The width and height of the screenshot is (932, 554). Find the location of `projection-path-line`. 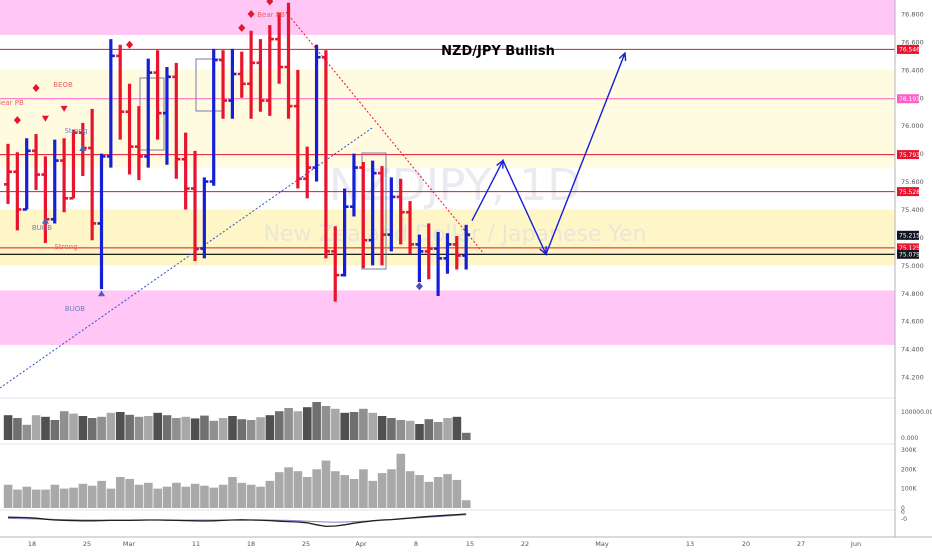

projection-path-line is located at coordinates (548, 154).